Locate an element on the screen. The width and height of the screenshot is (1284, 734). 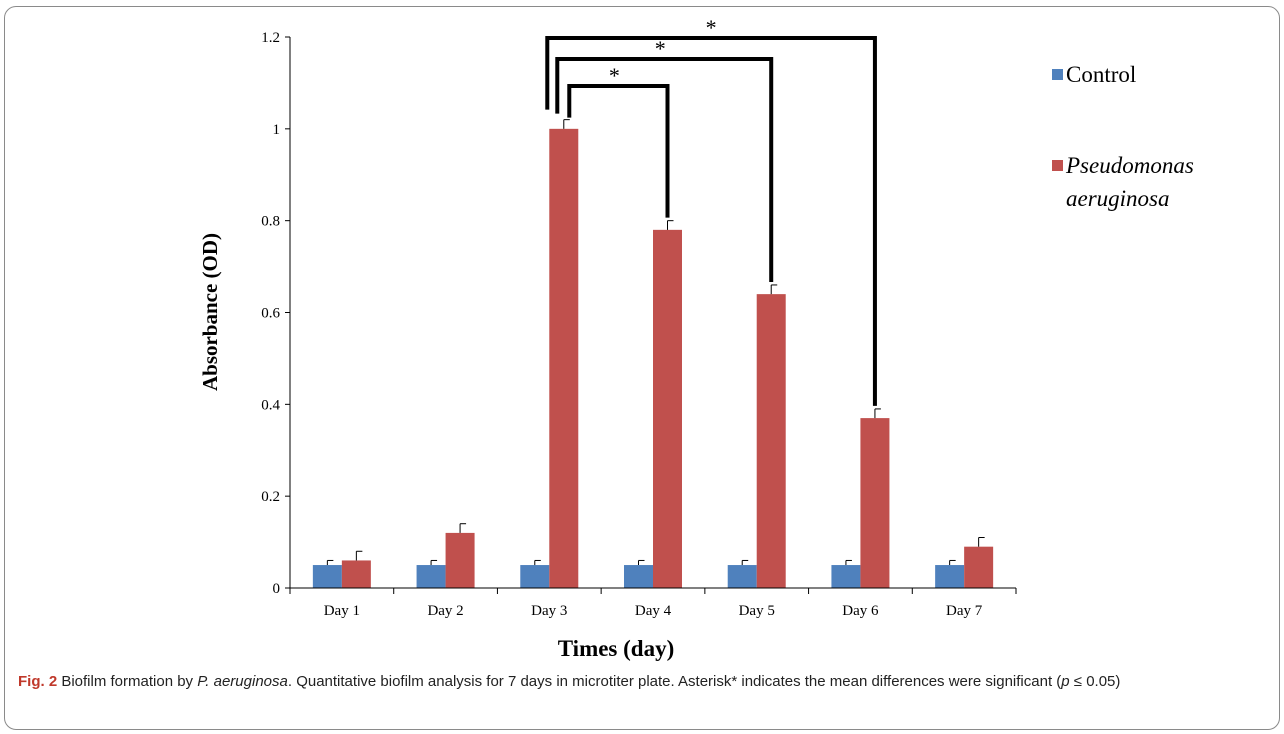
caption-organism: P. aeruginosa is located at coordinates (242, 681).